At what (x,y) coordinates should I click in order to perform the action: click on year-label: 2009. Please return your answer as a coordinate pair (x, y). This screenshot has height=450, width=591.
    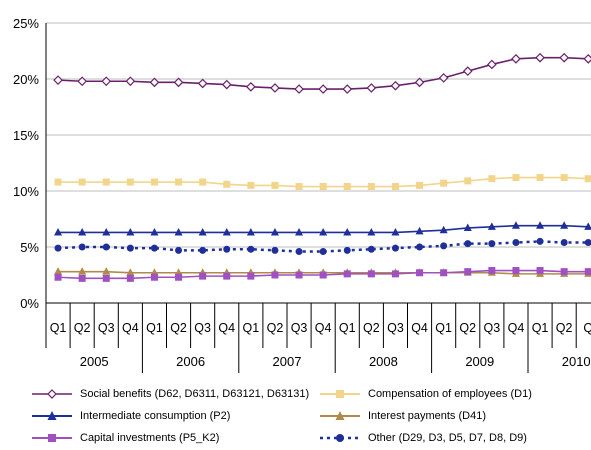
    Looking at the image, I should click on (479, 361).